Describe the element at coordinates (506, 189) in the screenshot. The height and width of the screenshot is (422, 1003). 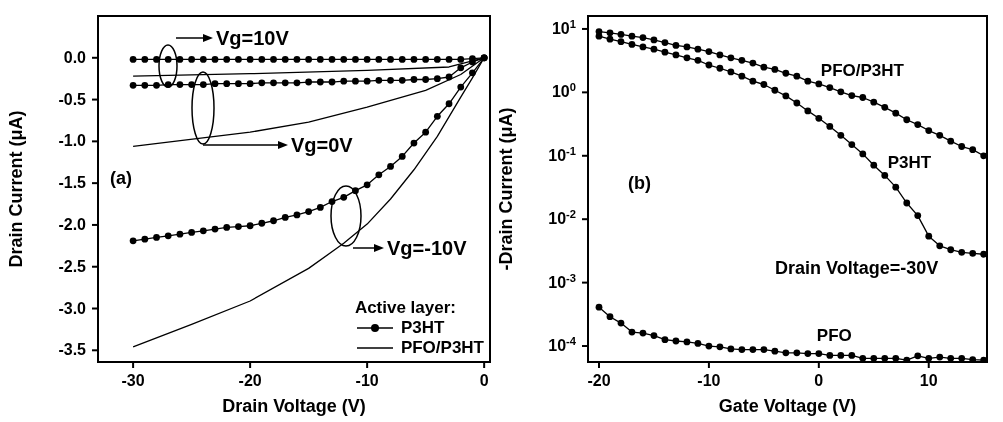
I see `y-axis-title: -Drain Current (μA)` at that location.